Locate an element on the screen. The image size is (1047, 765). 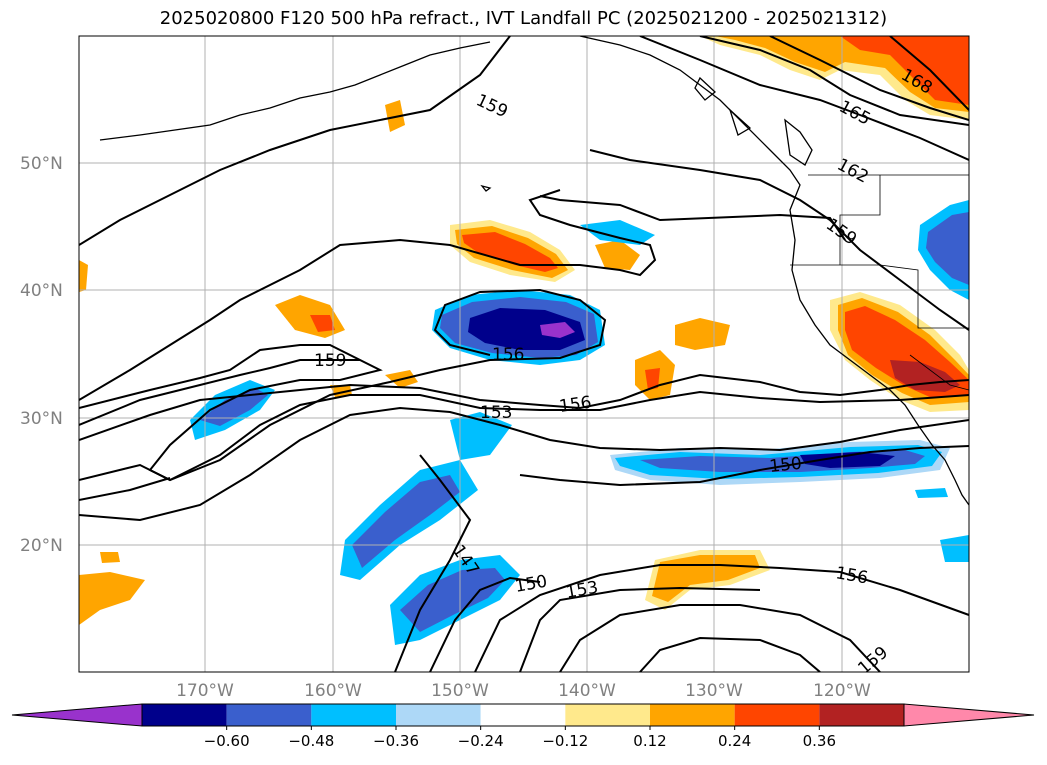
borders is located at coordinates (879, 282).